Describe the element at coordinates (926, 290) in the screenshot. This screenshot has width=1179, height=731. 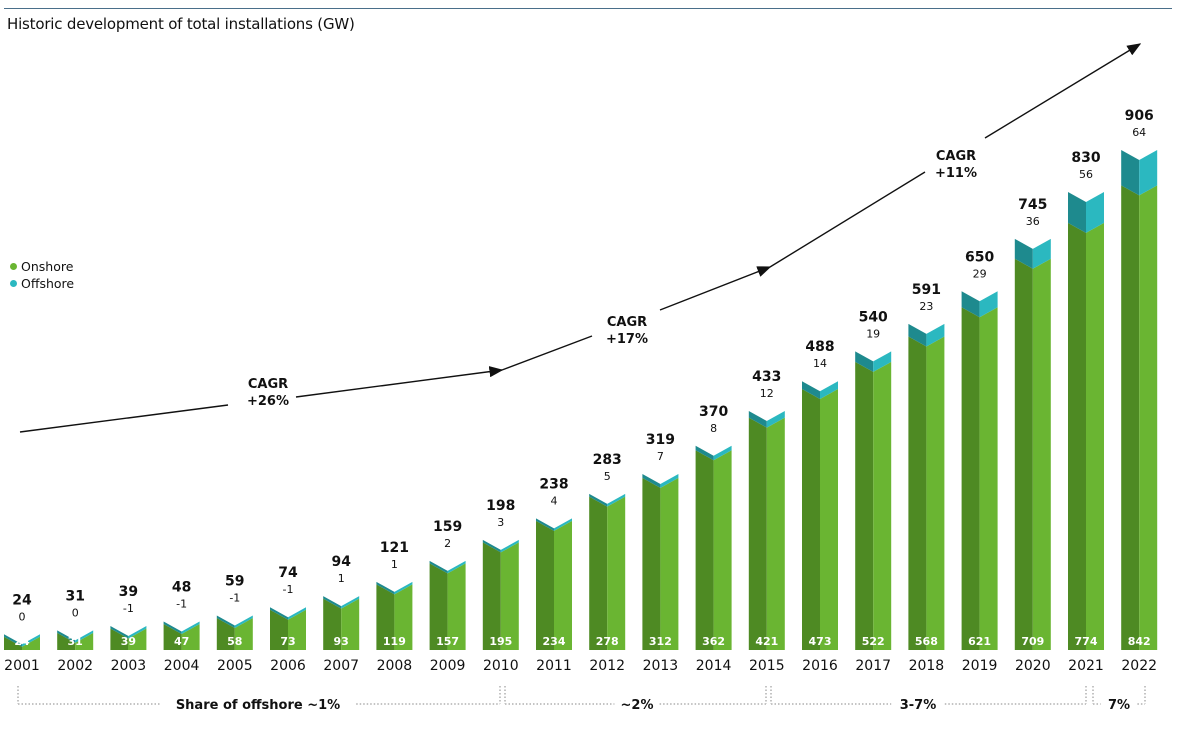
I see `total-value-label: 591` at that location.